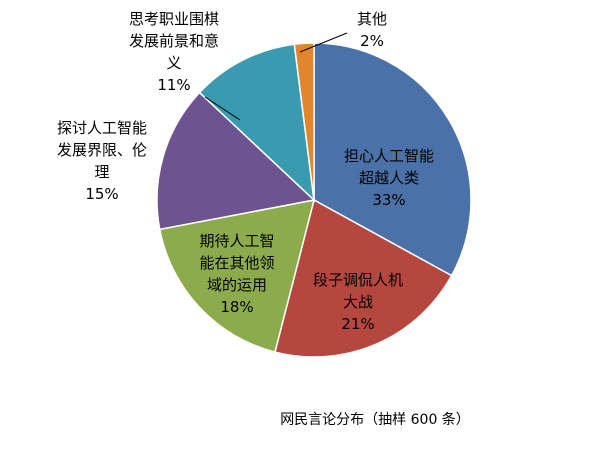  What do you see at coordinates (237, 285) in the screenshot?
I see `slice-name-line: 域的运用` at bounding box center [237, 285].